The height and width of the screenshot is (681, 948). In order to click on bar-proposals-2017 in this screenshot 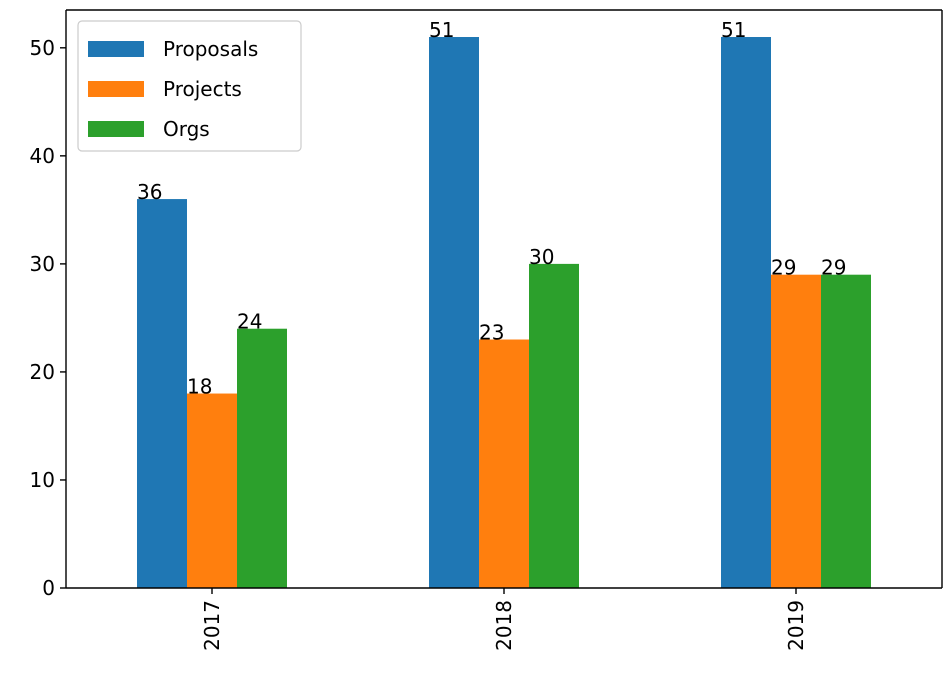, I will do `click(162, 393)`.